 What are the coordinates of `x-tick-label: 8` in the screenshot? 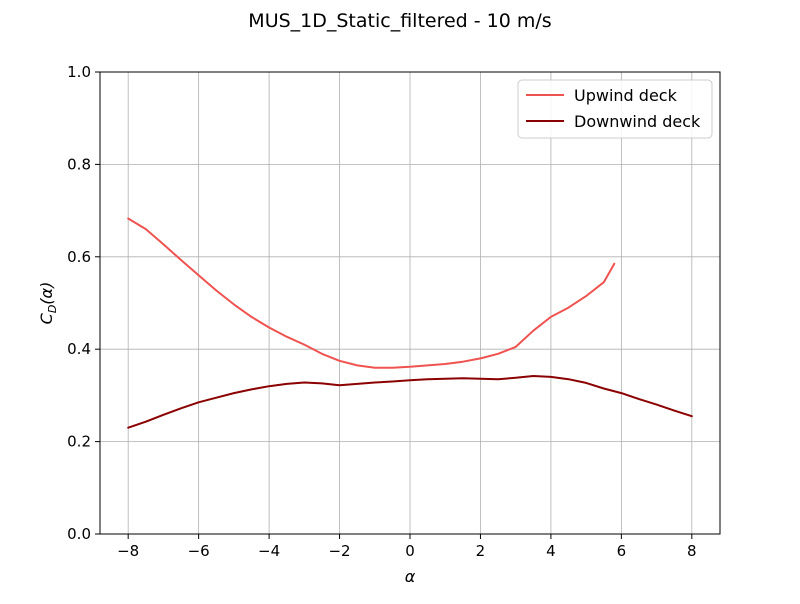 It's located at (692, 551).